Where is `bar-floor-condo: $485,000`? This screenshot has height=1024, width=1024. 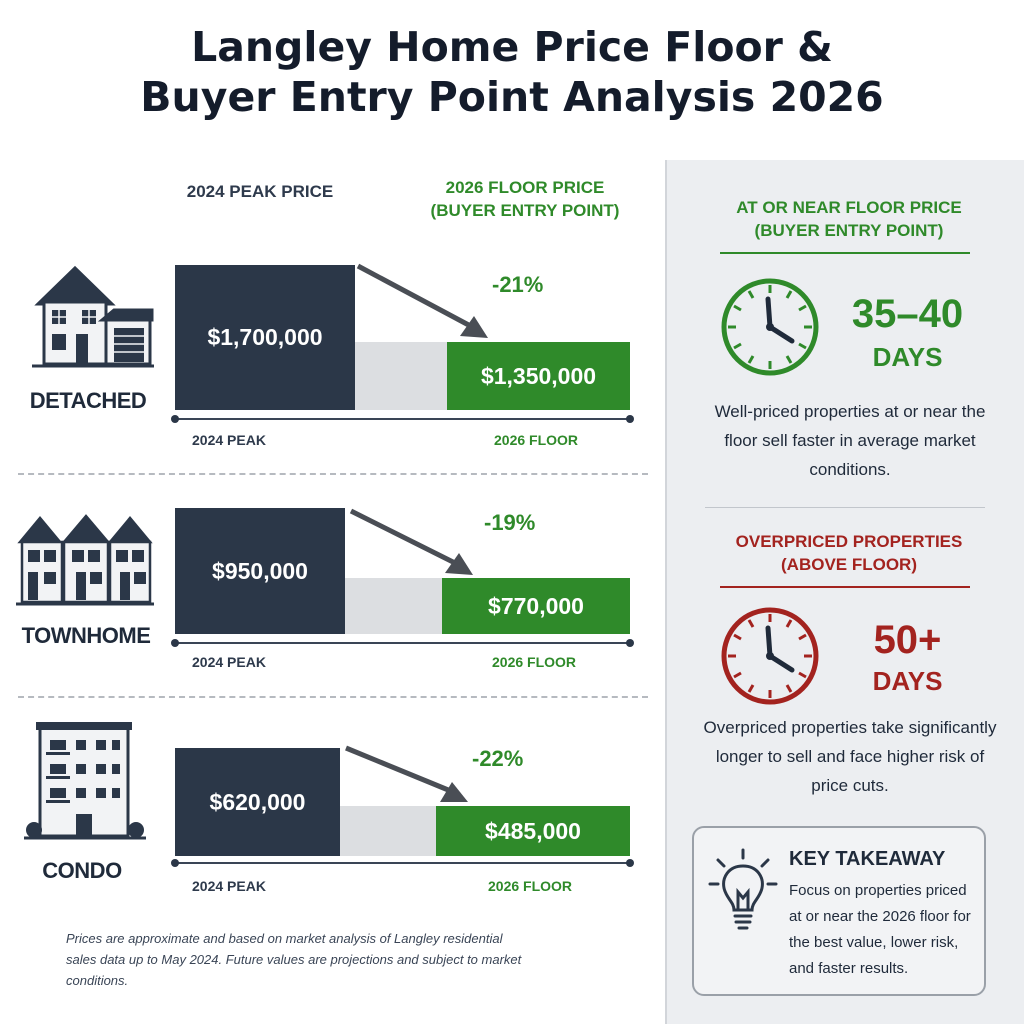
bar-floor-condo: $485,000 is located at coordinates (533, 831).